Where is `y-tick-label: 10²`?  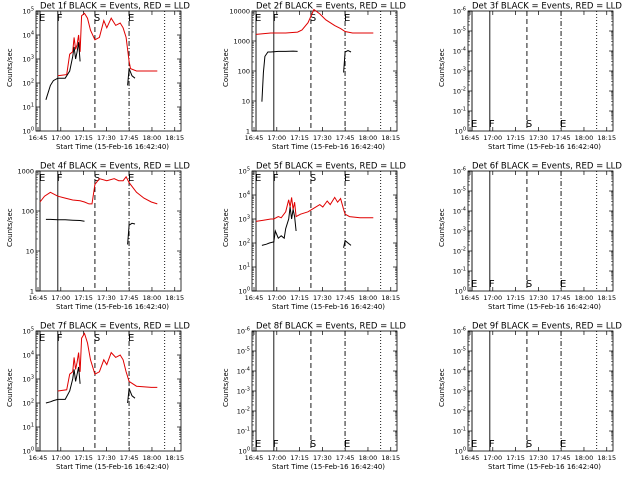
y-tick-label: 10² is located at coordinates (244, 243).